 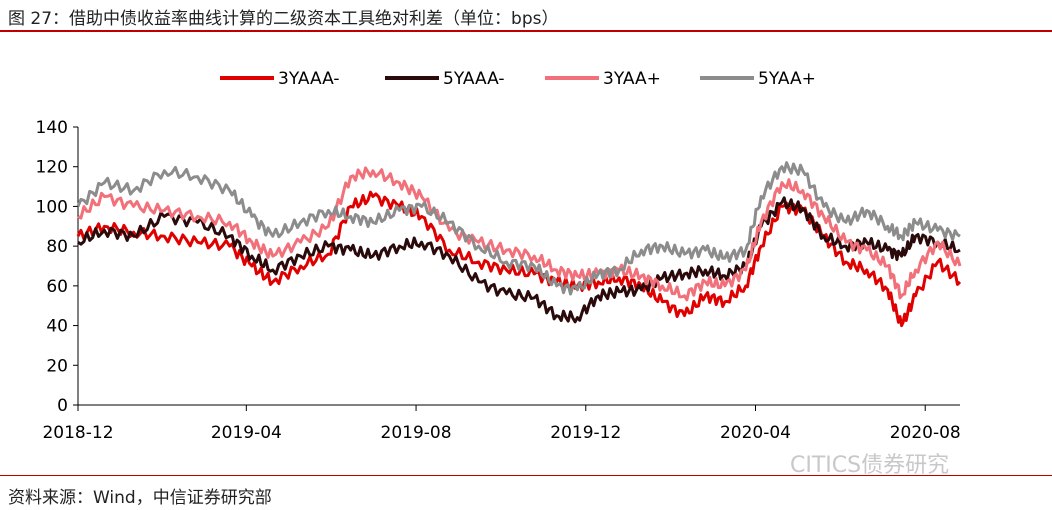 What do you see at coordinates (140, 498) in the screenshot?
I see `source-note: 资料来源：Wind，中信证券研究部` at bounding box center [140, 498].